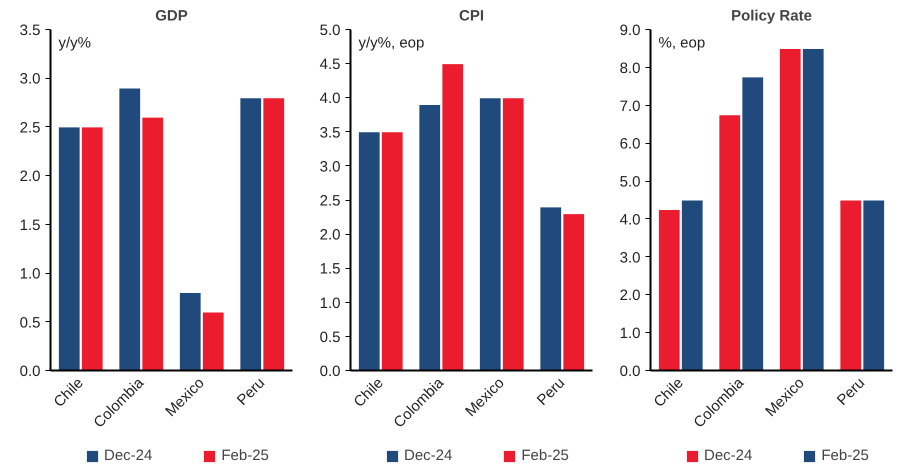 The image size is (902, 472). I want to click on y-tick-label: 9.0, so click(630, 30).